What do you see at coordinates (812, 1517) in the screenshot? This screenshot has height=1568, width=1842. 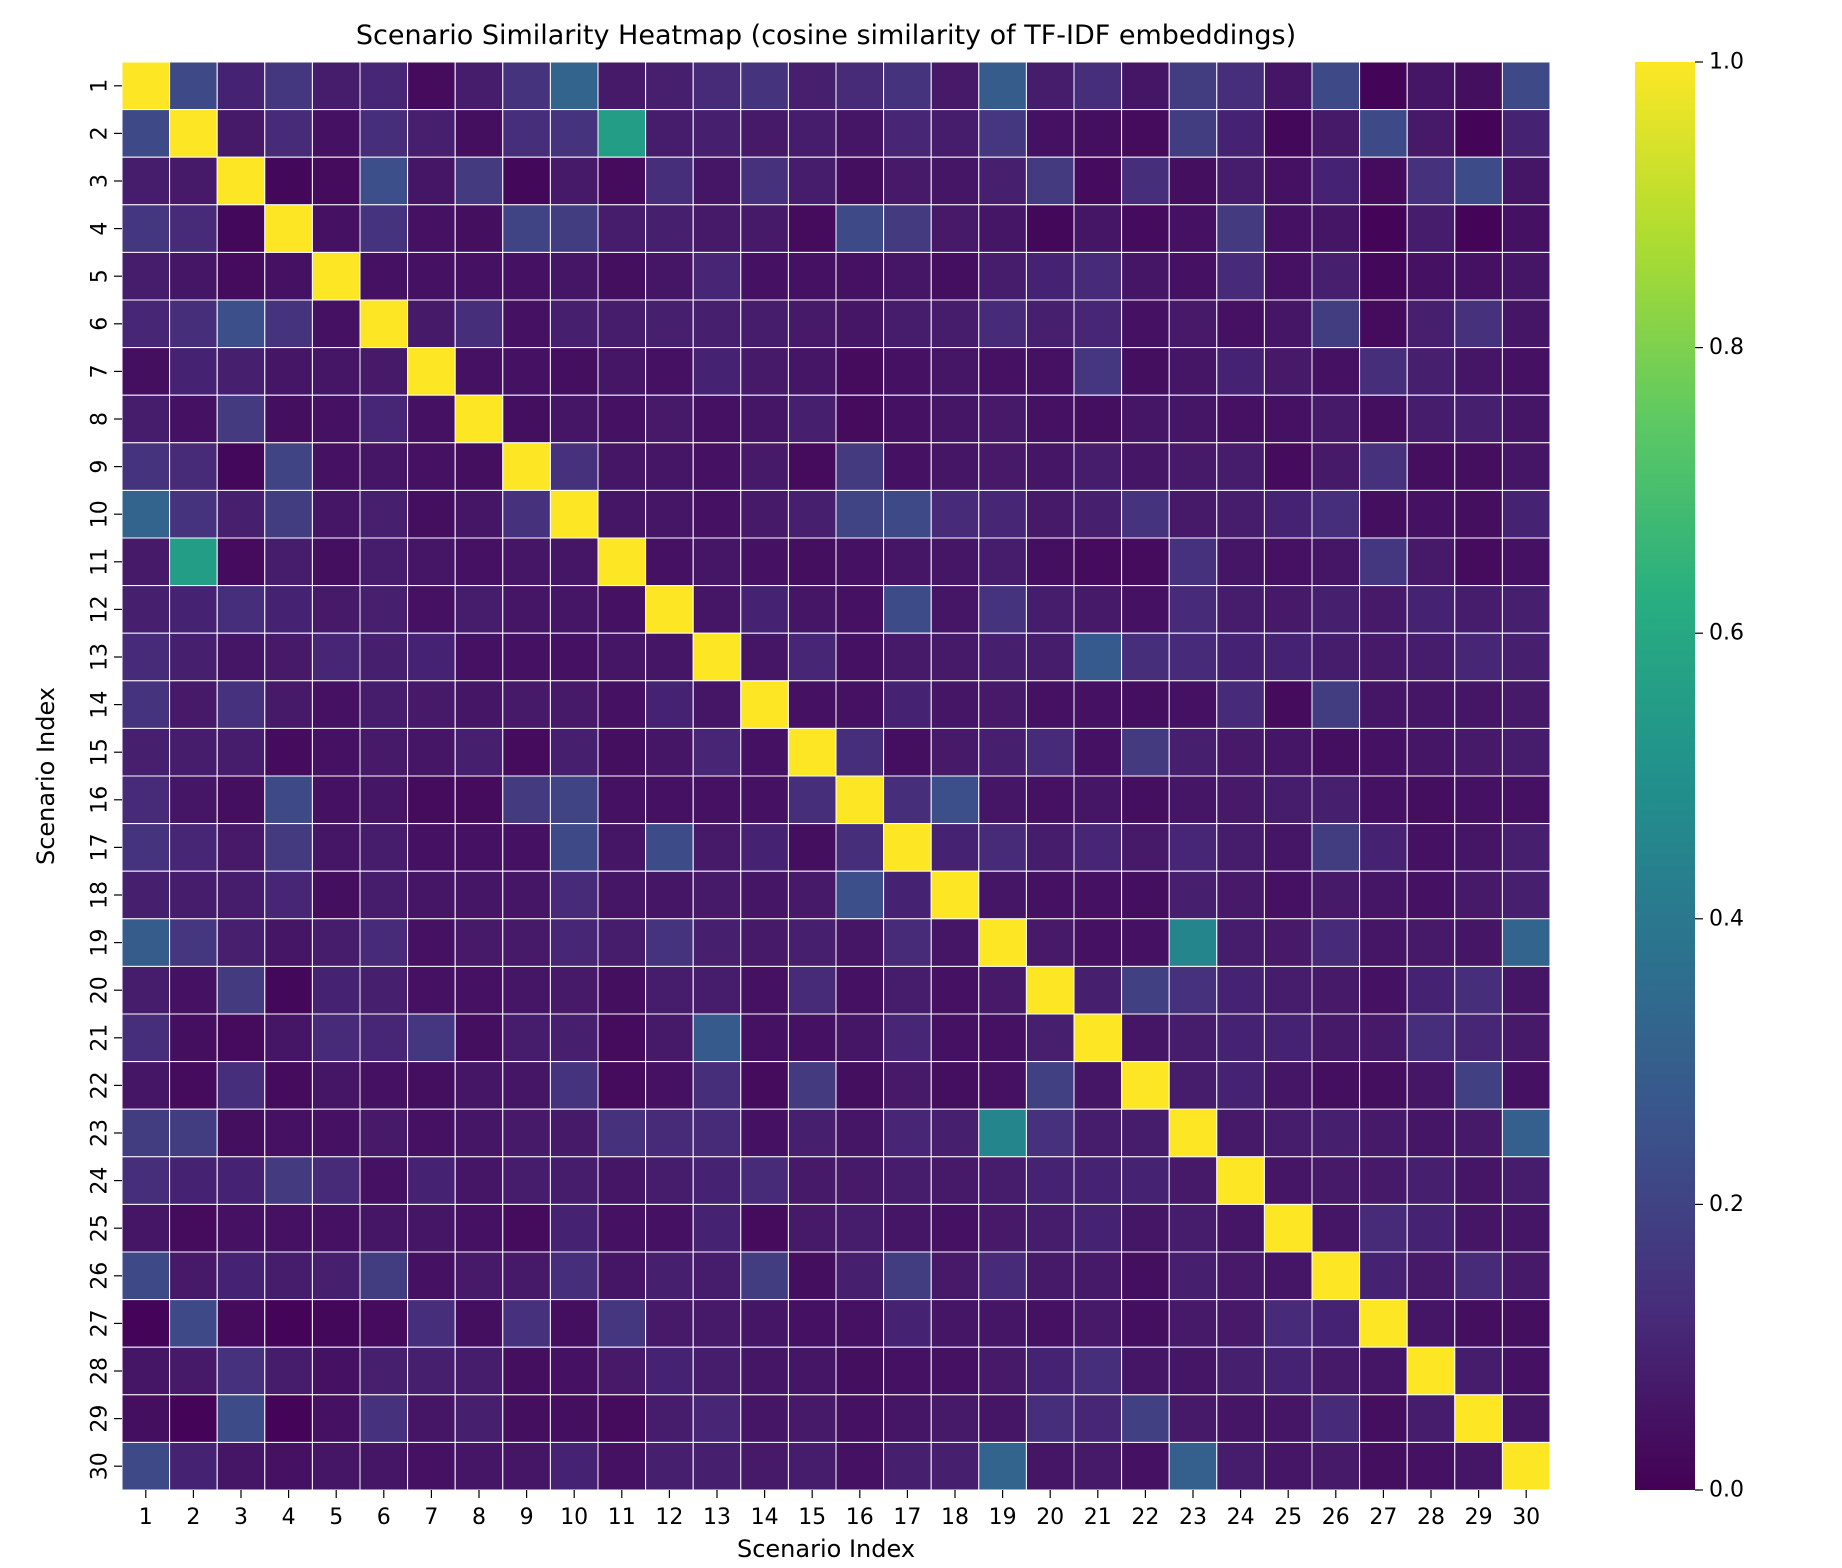 I see `x-tick-label: 15` at bounding box center [812, 1517].